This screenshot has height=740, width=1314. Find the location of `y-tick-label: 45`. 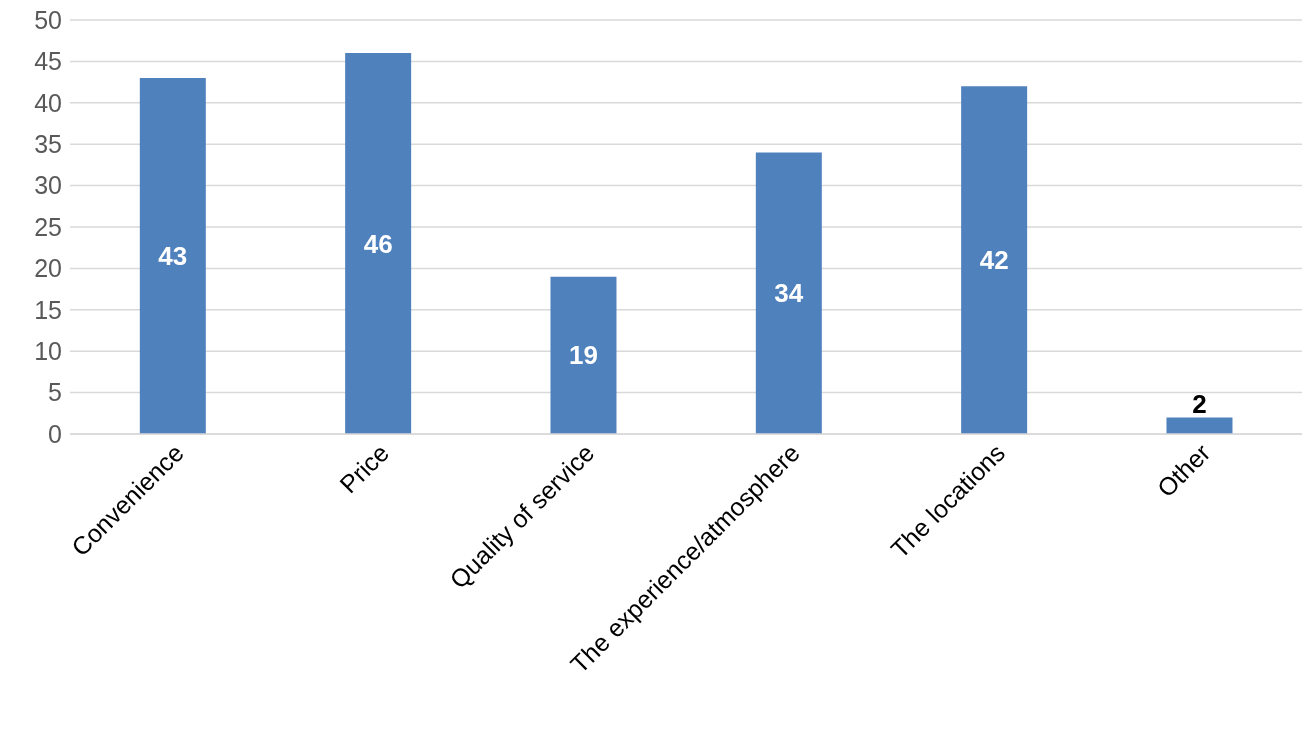

y-tick-label: 45 is located at coordinates (48, 61).